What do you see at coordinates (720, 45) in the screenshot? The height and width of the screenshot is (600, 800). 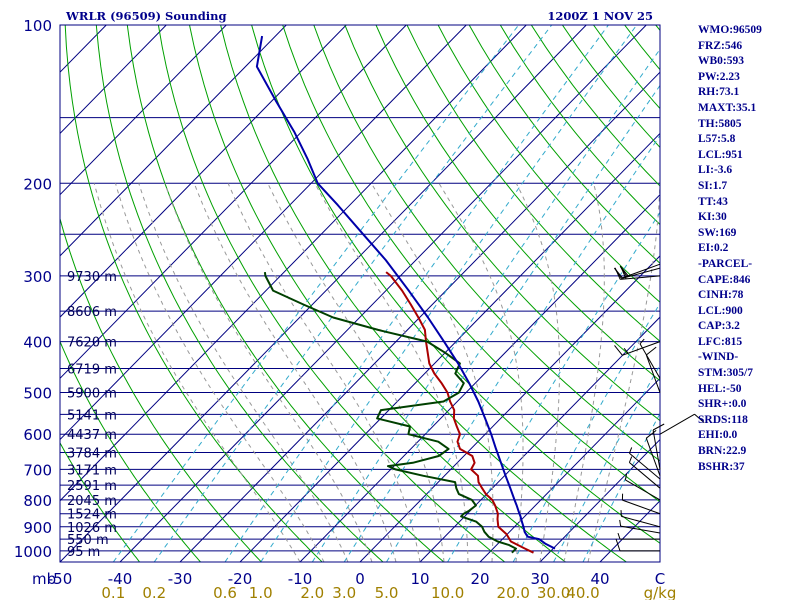 I see `sounding-index-item: FRZ:546` at bounding box center [720, 45].